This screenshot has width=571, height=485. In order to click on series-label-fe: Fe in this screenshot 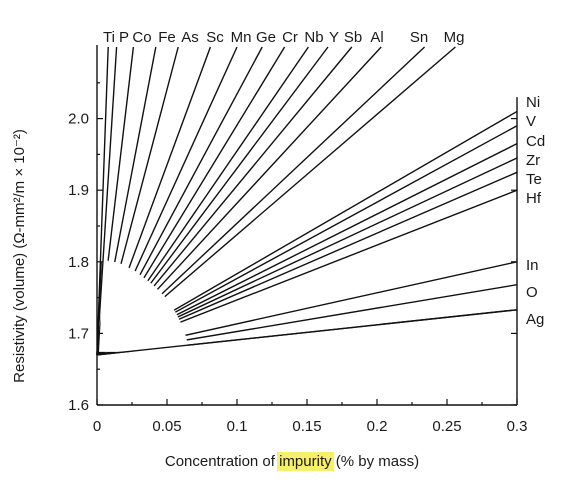, I will do `click(167, 37)`.